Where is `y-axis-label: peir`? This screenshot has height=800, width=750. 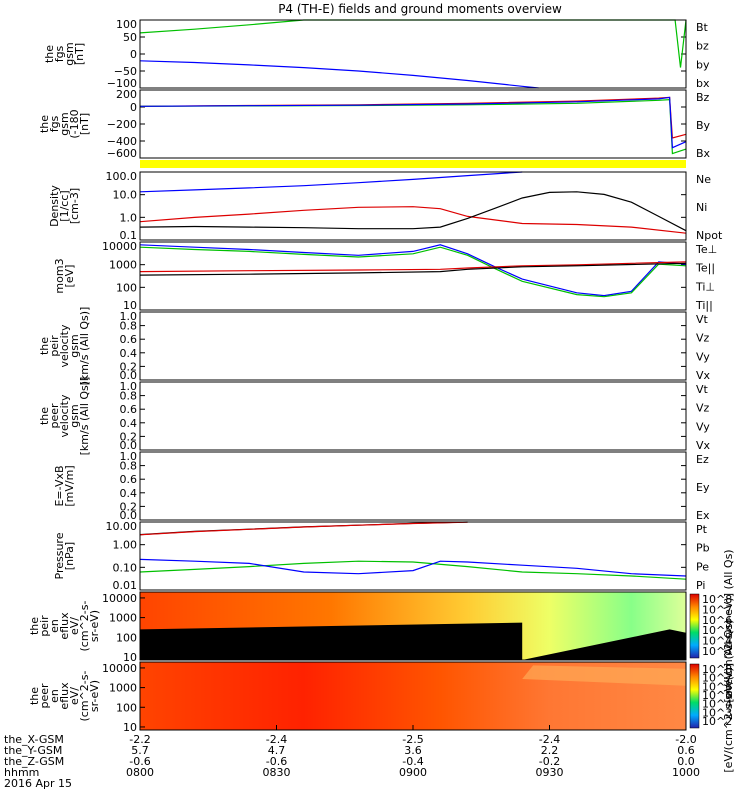 y-axis-label: peir is located at coordinates (54, 346).